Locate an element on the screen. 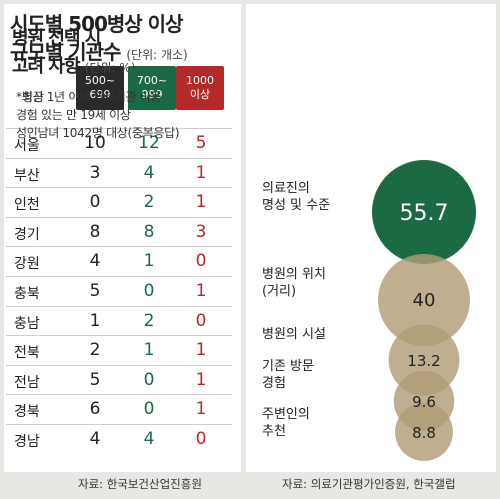 The width and height of the screenshot is (500, 499). region-name: 전남 is located at coordinates (27, 382).